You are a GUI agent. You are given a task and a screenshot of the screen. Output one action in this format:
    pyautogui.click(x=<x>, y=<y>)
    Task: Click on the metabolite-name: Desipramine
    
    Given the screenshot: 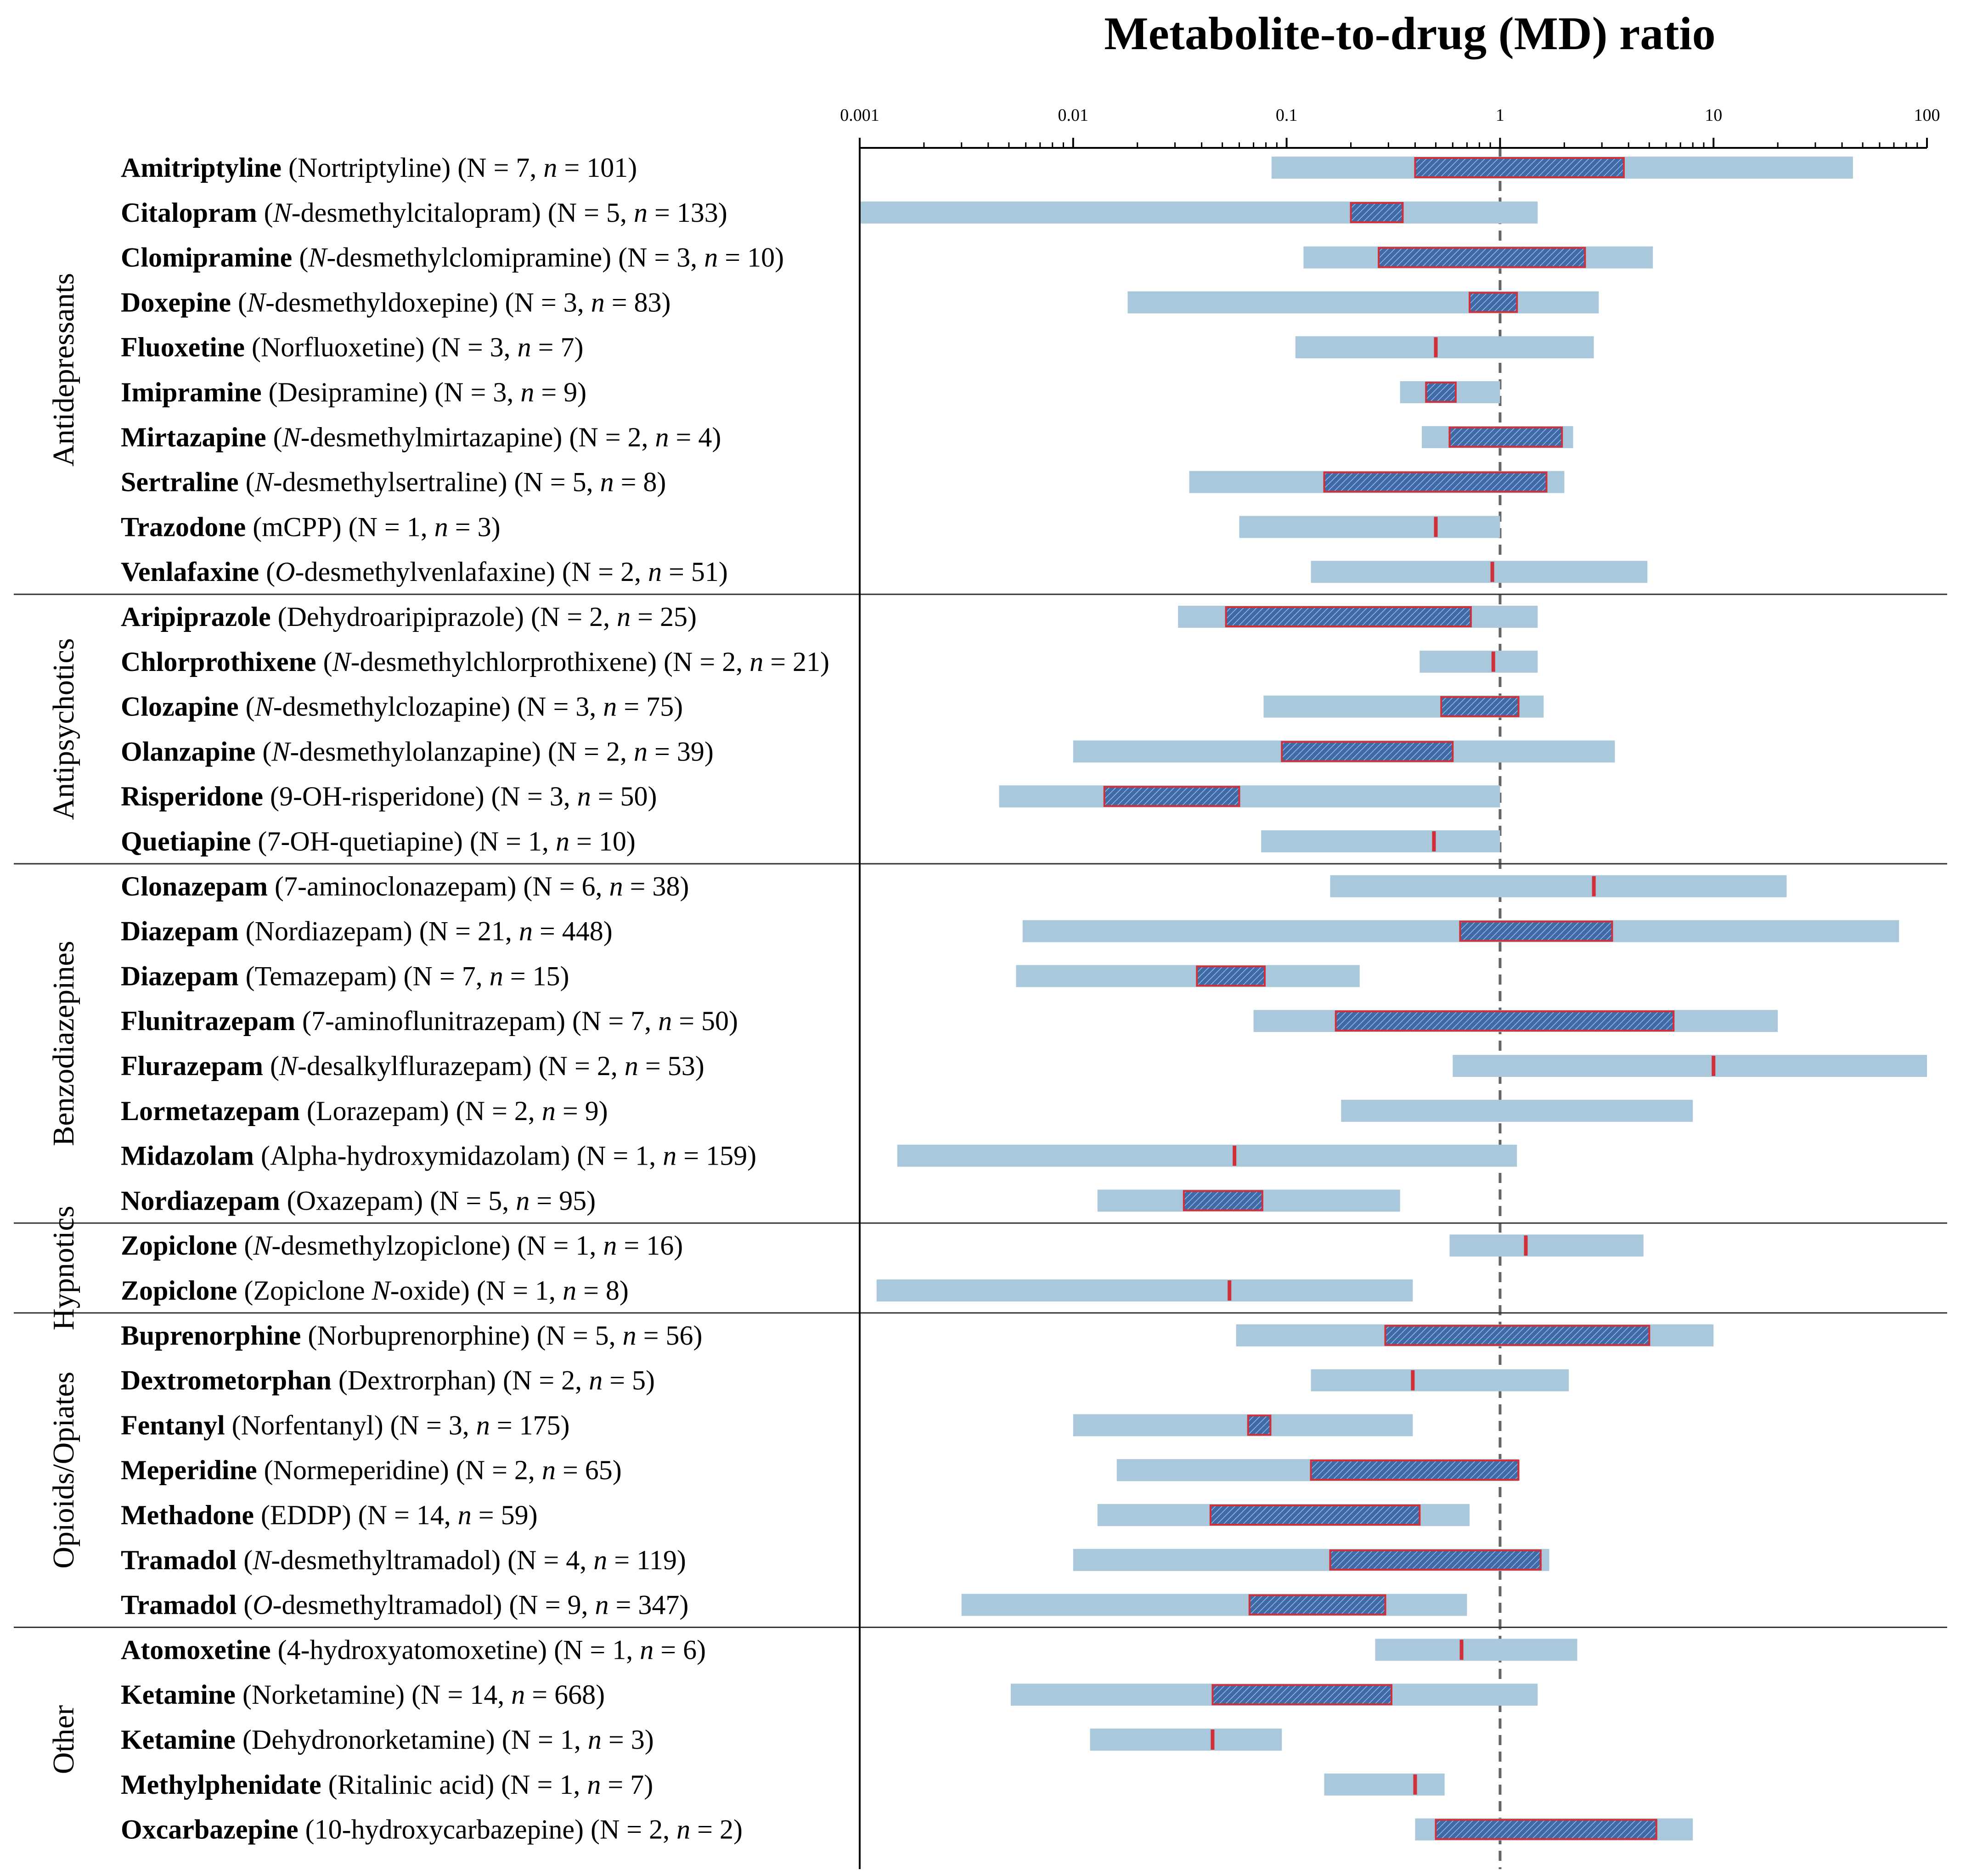 What is the action you would take?
    pyautogui.click(x=348, y=392)
    